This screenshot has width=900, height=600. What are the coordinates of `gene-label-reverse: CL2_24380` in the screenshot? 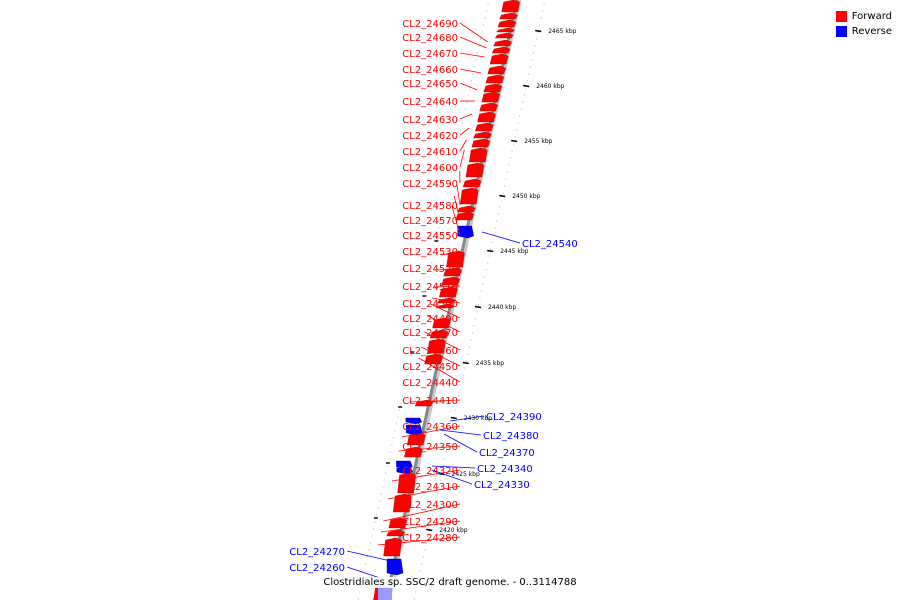 It's located at (511, 436).